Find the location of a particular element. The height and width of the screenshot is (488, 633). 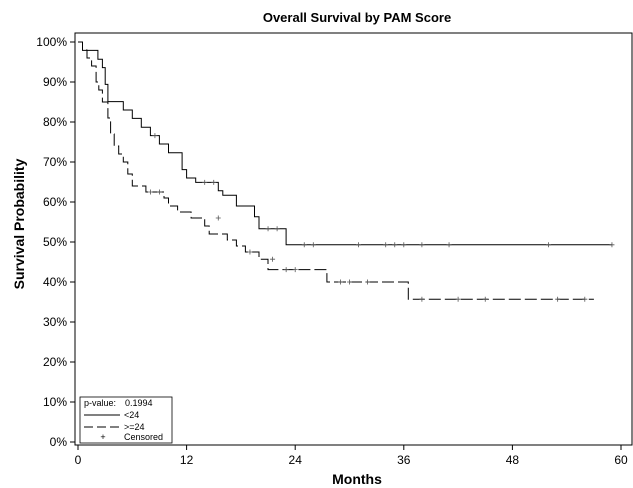

y-tick-label: 80% is located at coordinates (55, 122).